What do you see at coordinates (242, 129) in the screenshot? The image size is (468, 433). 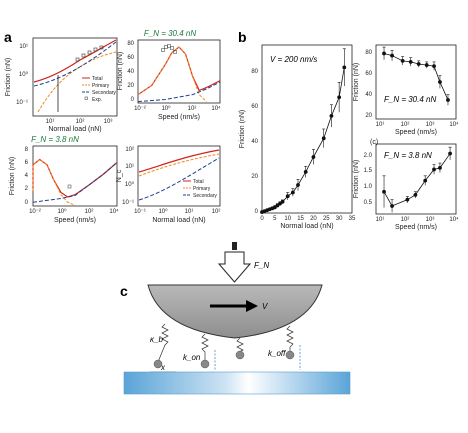 I see `b-main-ylabel: Friction (nN)` at bounding box center [242, 129].